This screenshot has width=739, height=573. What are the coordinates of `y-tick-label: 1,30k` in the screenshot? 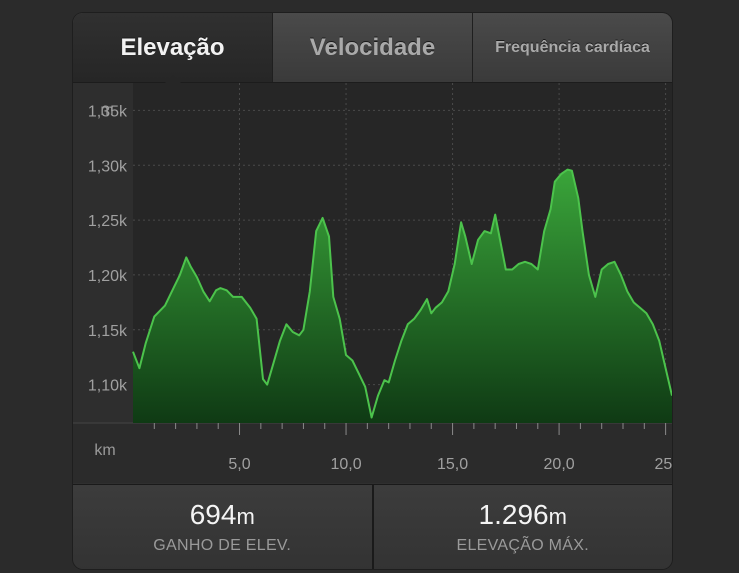 It's located at (108, 166).